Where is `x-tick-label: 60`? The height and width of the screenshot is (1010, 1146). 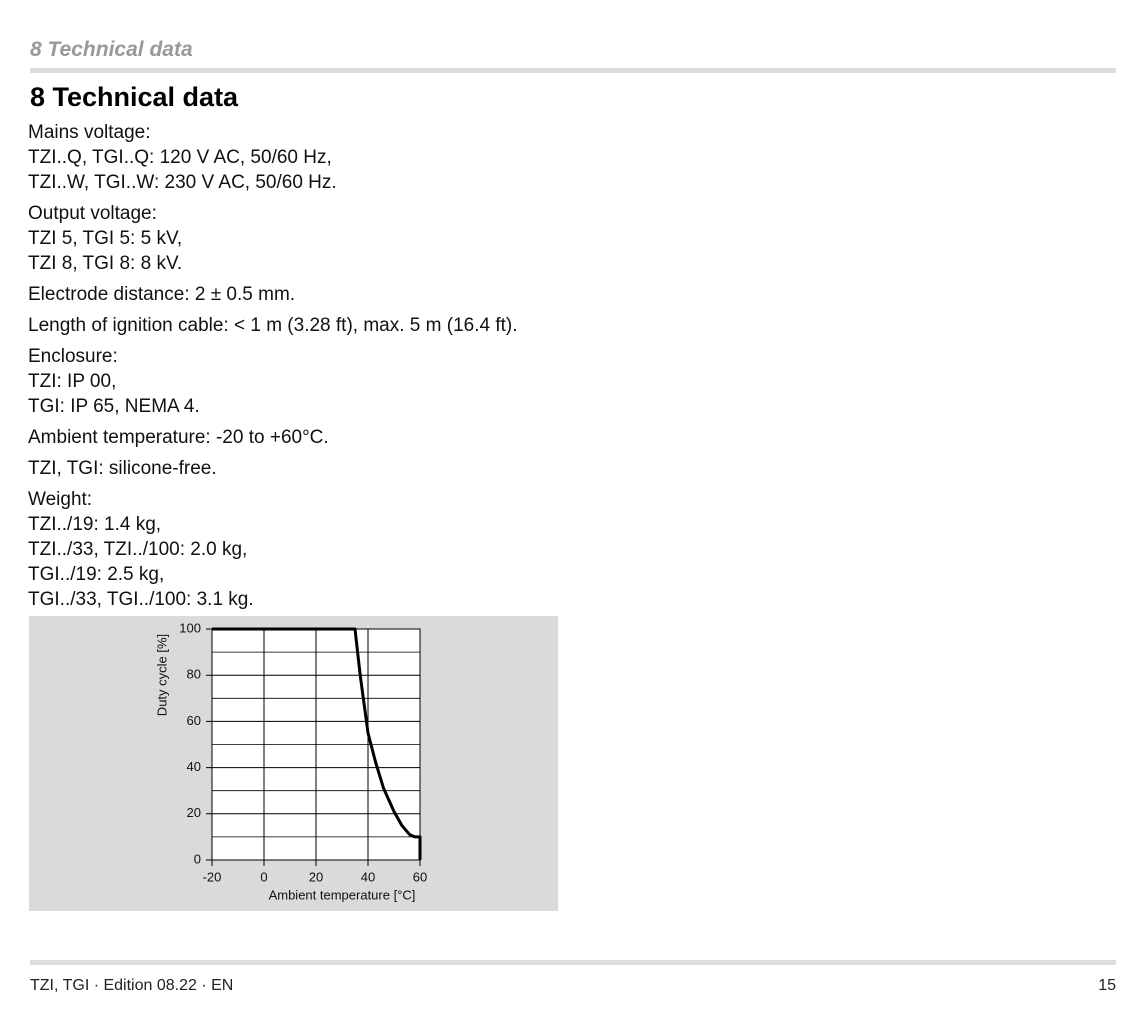 x-tick-label: 60 is located at coordinates (420, 876).